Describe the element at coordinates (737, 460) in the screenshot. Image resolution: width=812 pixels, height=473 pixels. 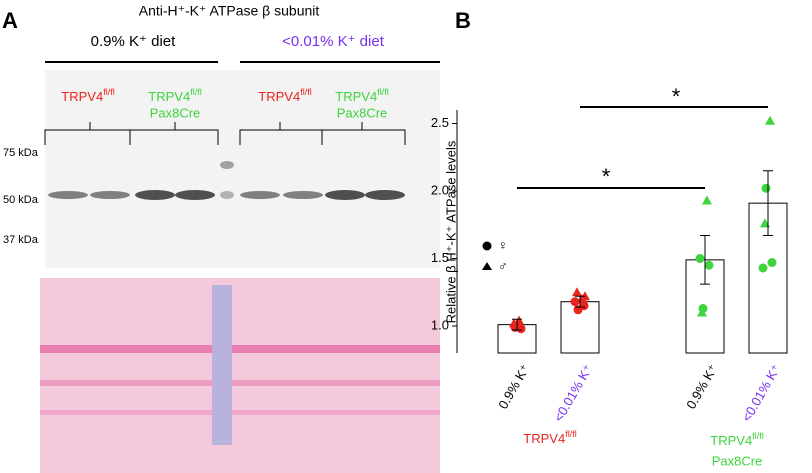
I see `group-label: Pax8Cre` at that location.